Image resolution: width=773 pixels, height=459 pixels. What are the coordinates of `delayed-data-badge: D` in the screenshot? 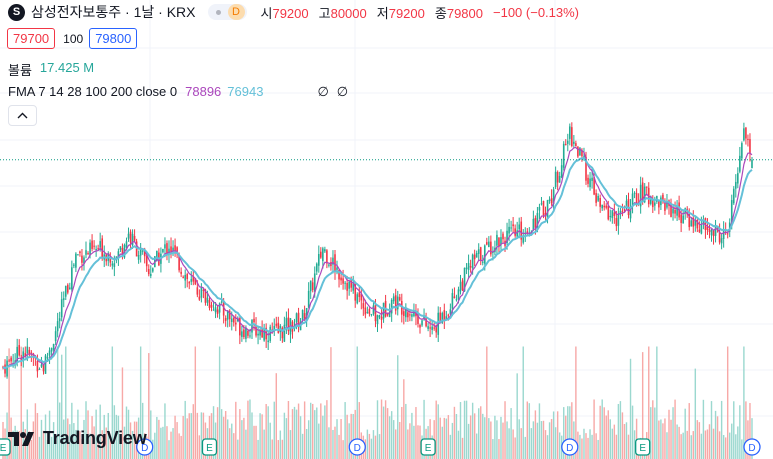 It's located at (236, 12).